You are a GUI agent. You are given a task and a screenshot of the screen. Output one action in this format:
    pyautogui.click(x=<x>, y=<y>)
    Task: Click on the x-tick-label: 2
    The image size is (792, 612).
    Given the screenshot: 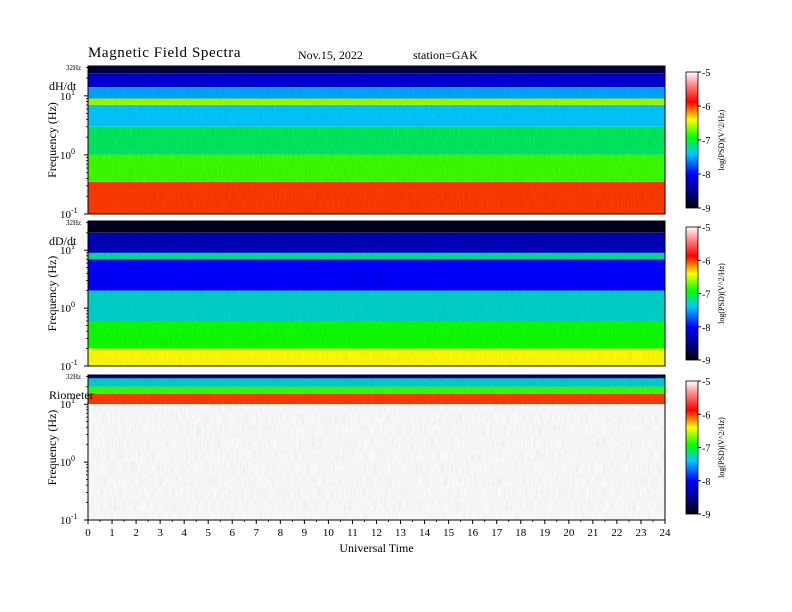 What is the action you would take?
    pyautogui.click(x=136, y=533)
    